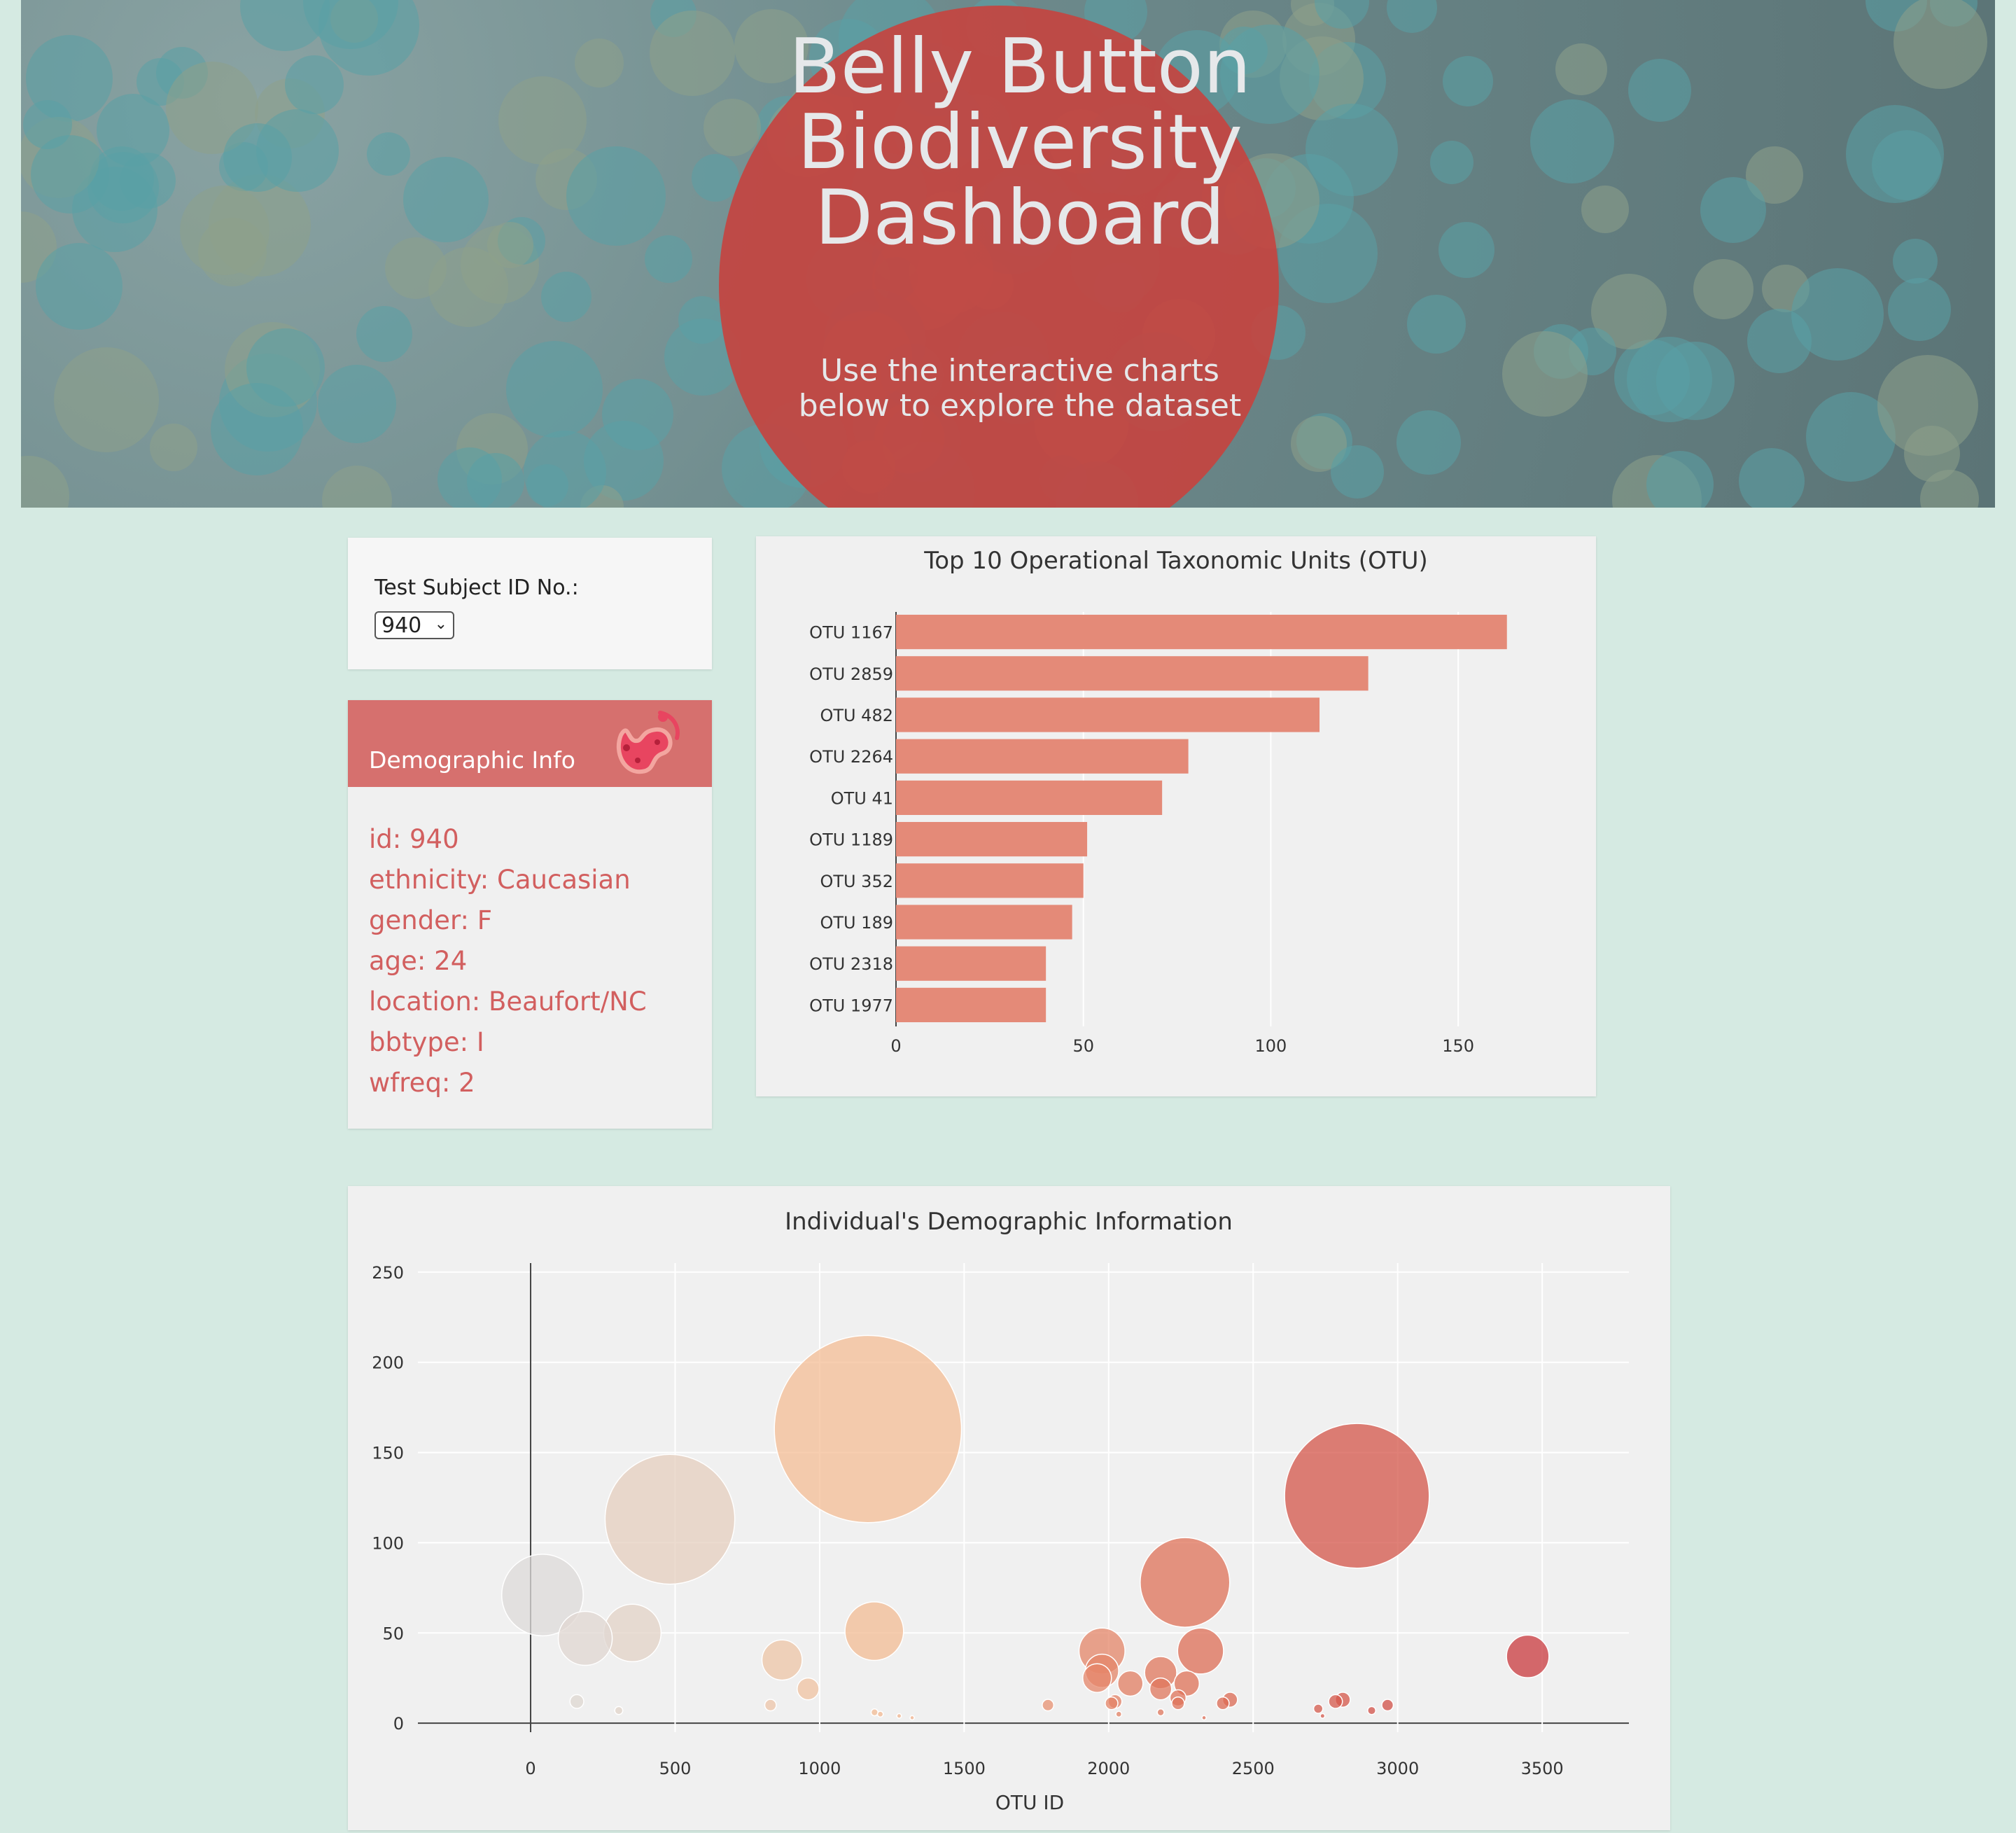  What do you see at coordinates (1458, 1046) in the screenshot?
I see `bar-x-tick-label: 150` at bounding box center [1458, 1046].